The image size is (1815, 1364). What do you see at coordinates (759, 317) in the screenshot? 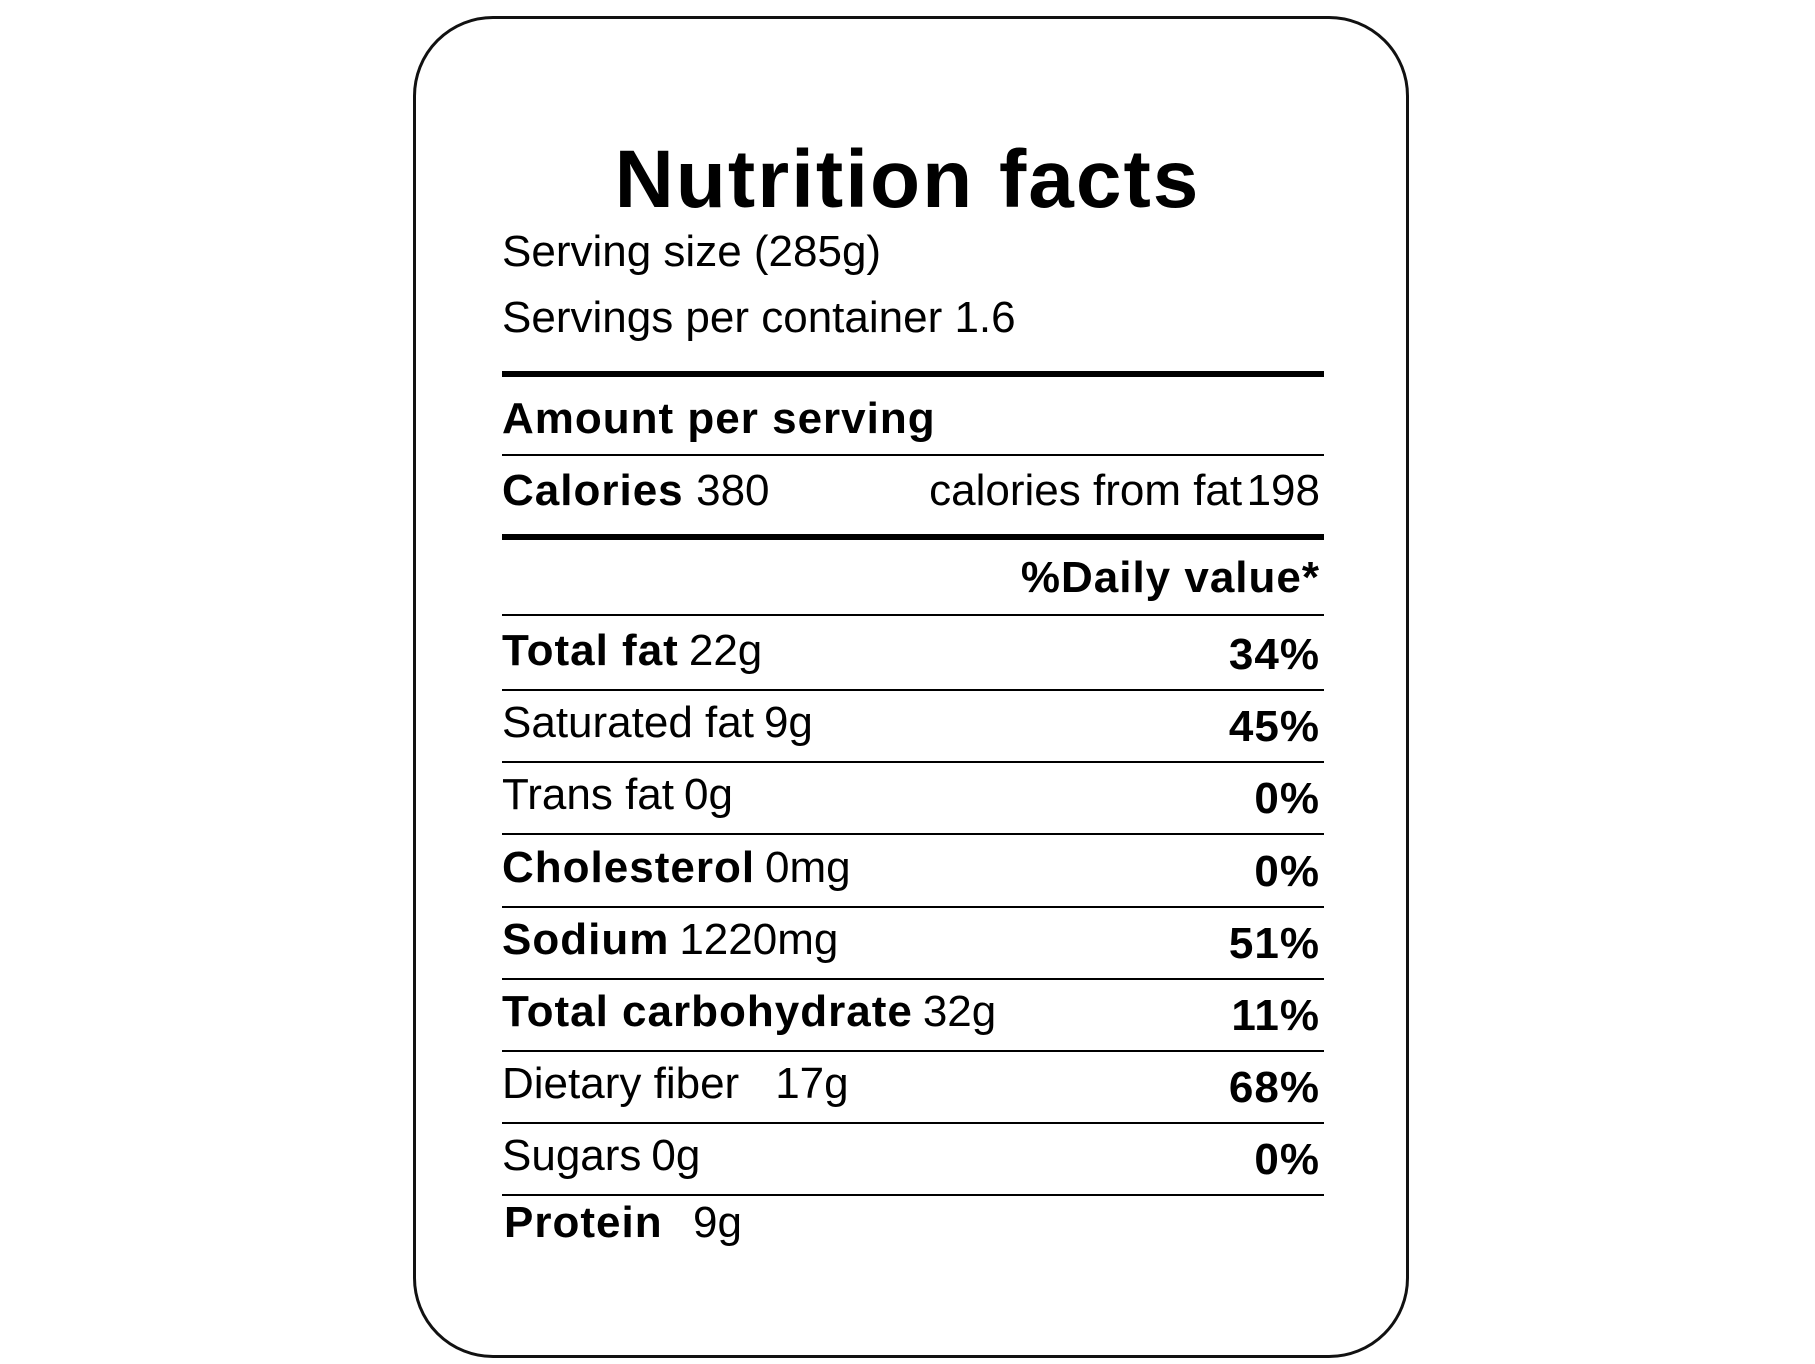
I see `servings-per-container: Servings per container 1.6` at bounding box center [759, 317].